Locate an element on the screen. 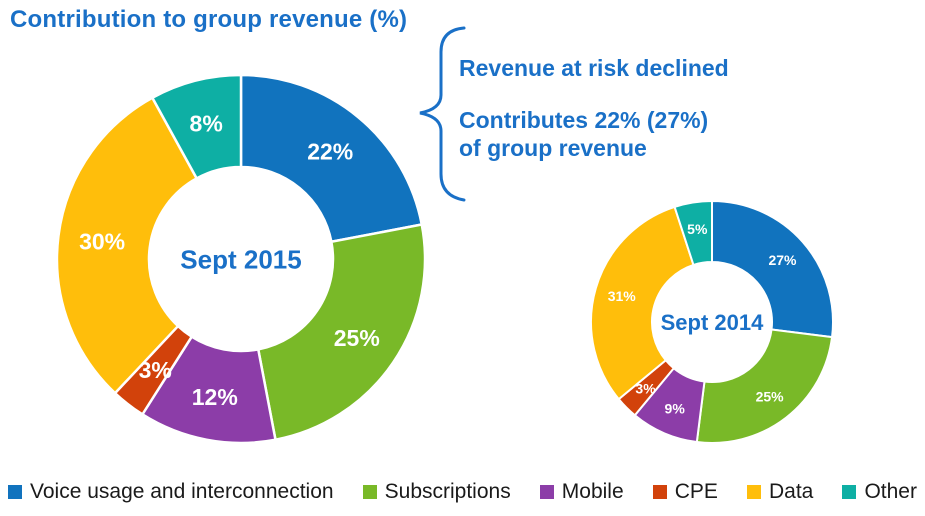 The height and width of the screenshot is (516, 925). legend-swatch-voice is located at coordinates (15, 492).